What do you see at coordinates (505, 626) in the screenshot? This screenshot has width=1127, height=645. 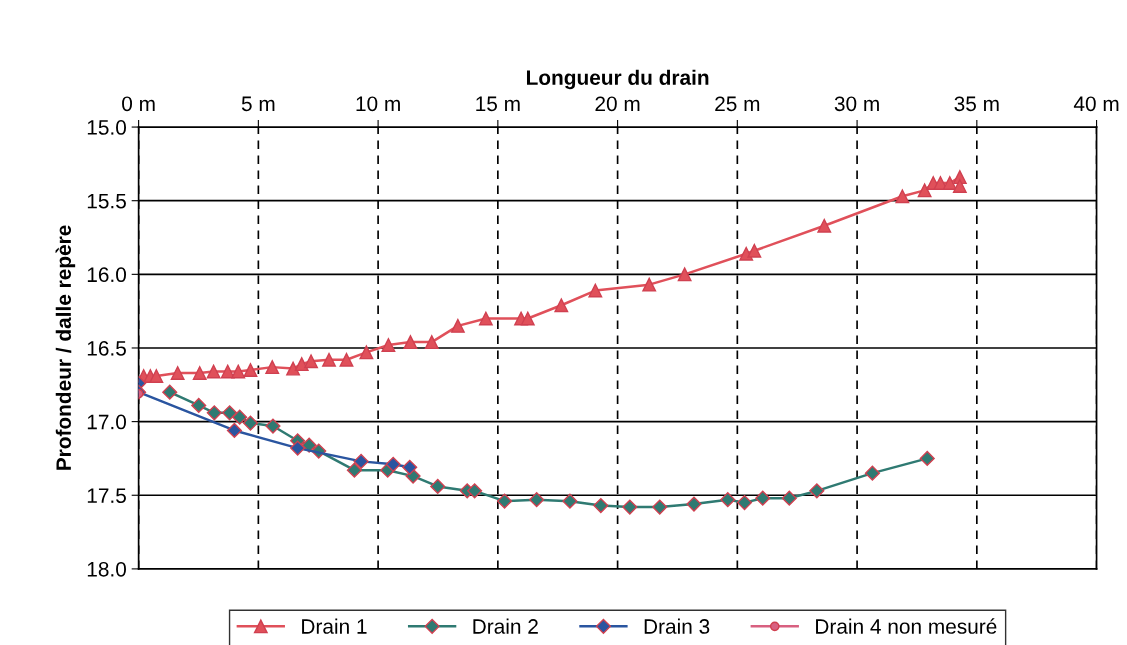 I see `legend-label: Drain 2` at bounding box center [505, 626].